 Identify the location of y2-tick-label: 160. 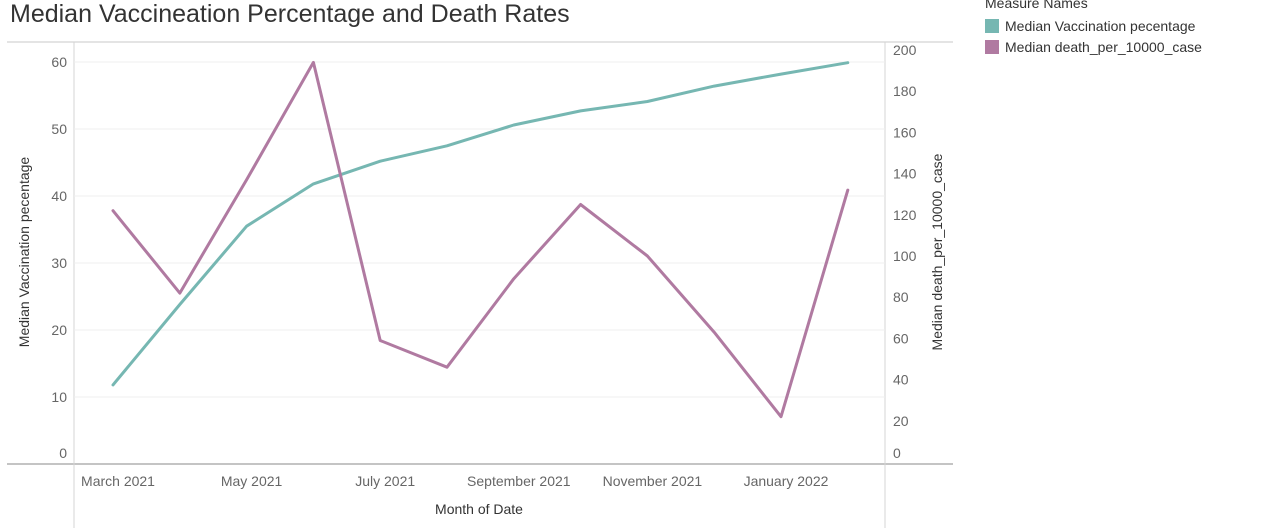
(905, 132).